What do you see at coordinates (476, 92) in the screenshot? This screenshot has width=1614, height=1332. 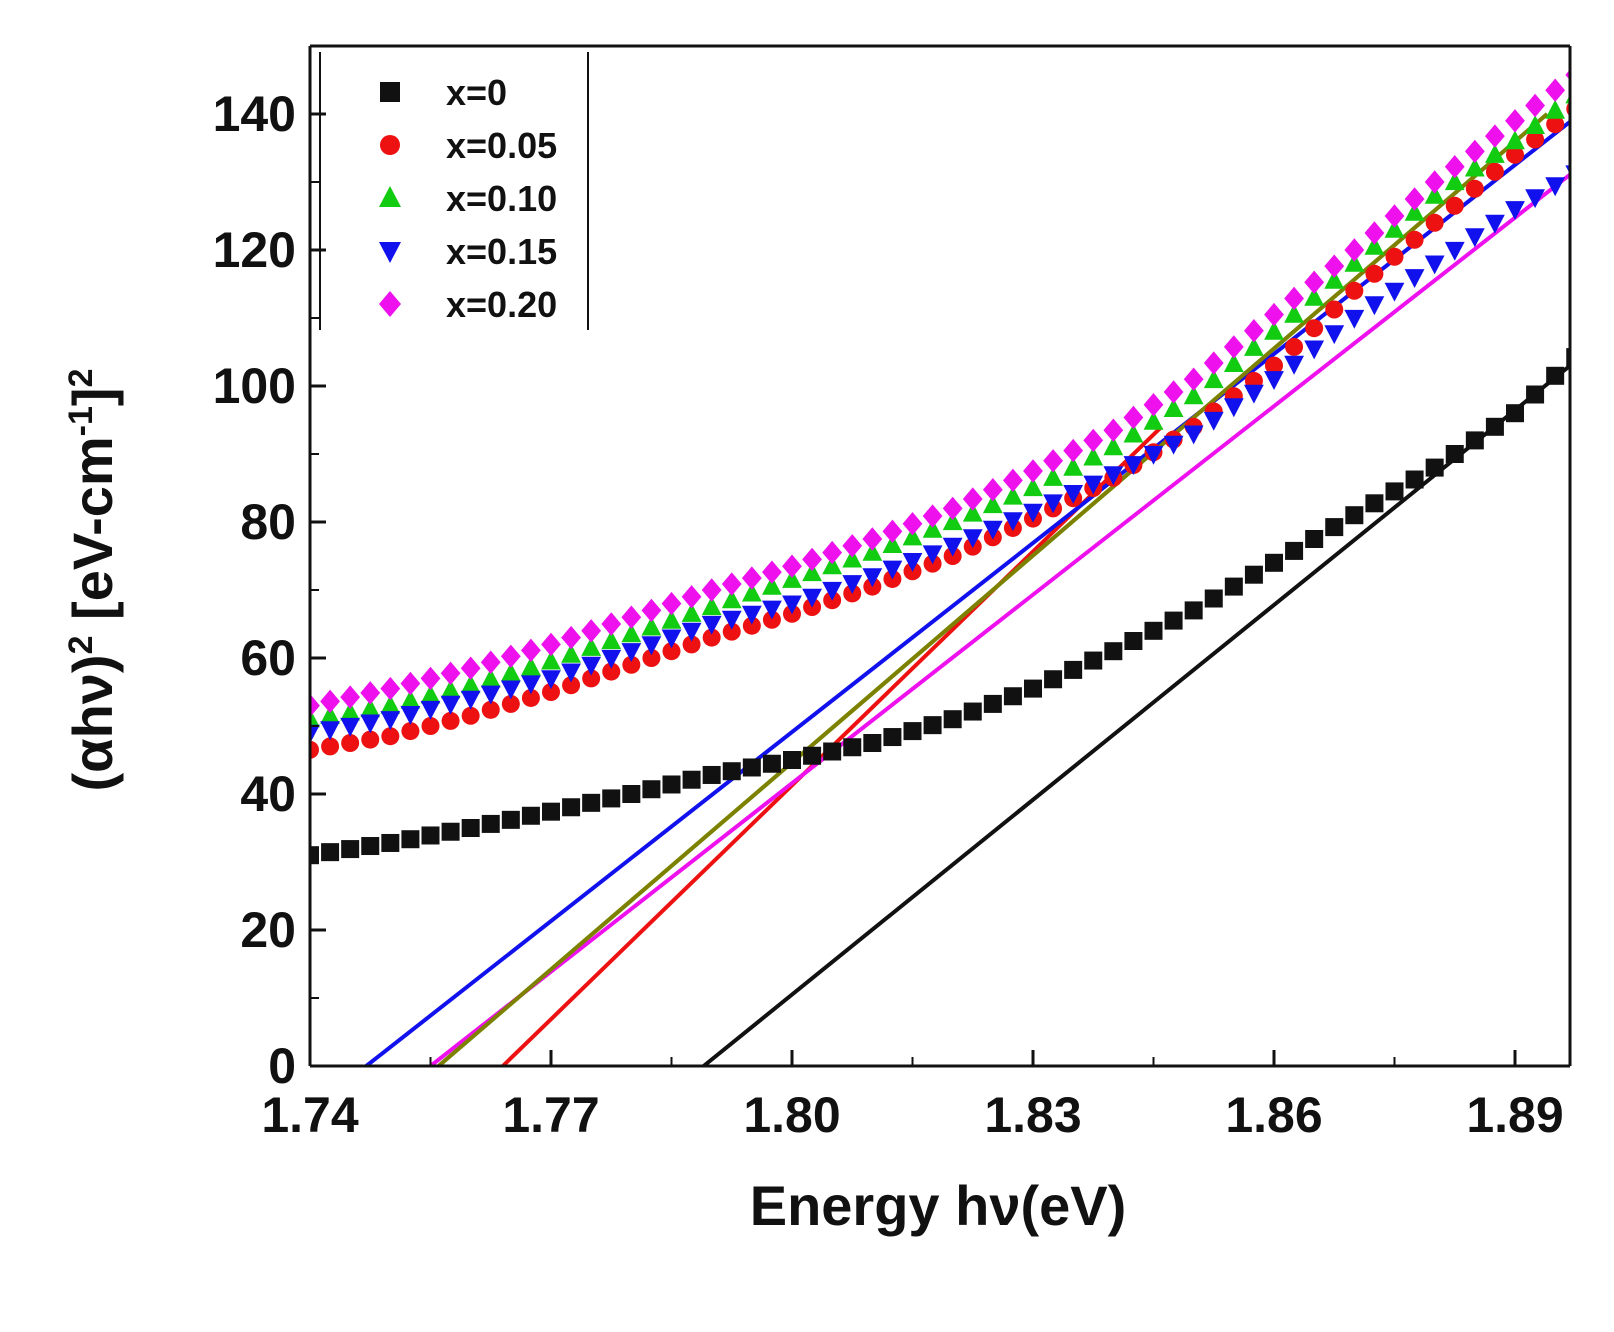 I see `legend-label-x=0: x=0` at bounding box center [476, 92].